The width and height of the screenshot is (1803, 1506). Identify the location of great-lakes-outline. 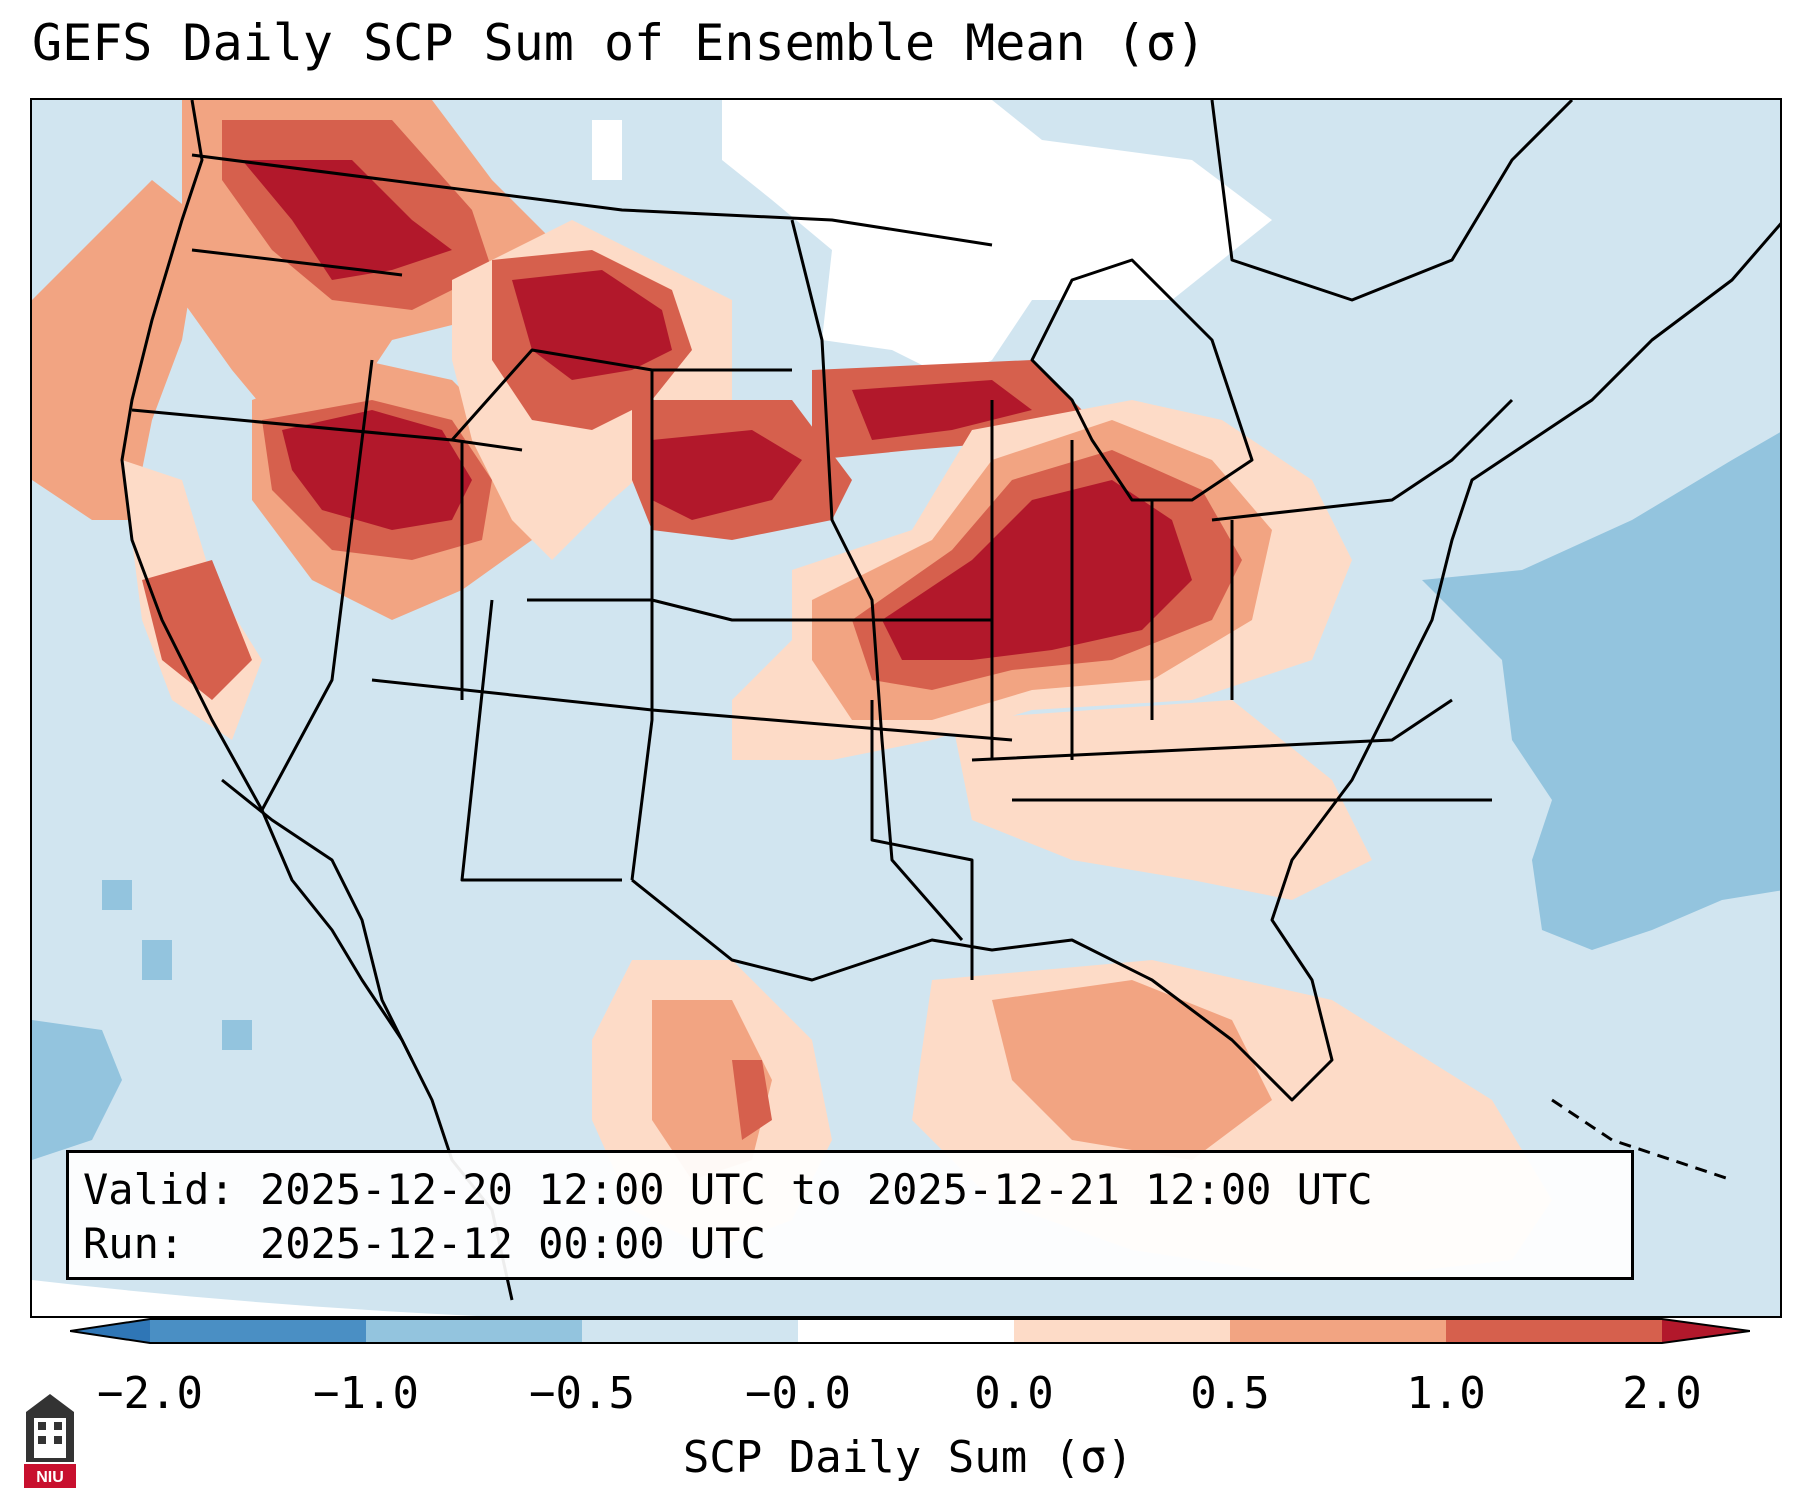
(1142, 380).